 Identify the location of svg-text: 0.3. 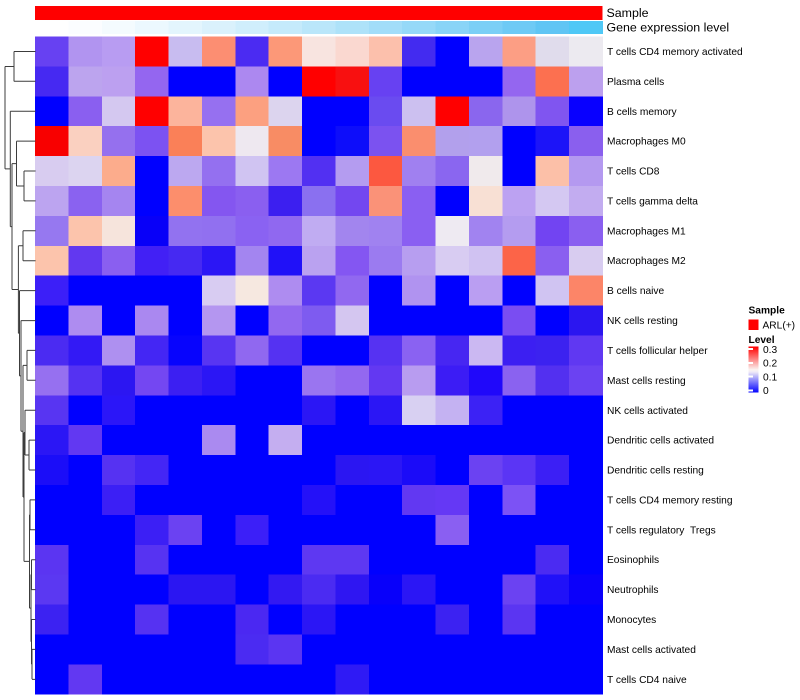
(770, 350).